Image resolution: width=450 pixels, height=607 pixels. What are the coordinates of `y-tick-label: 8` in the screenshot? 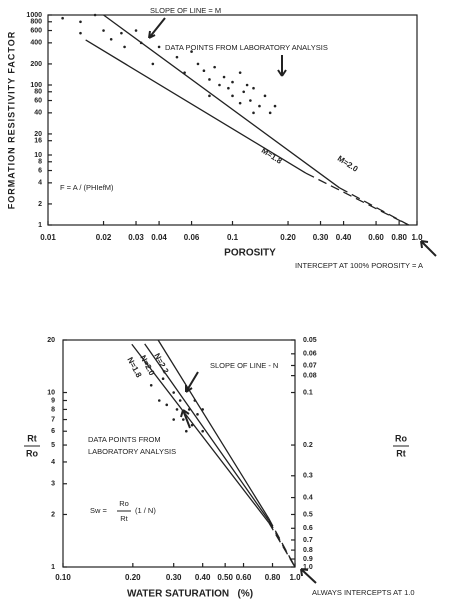 It's located at (53, 409).